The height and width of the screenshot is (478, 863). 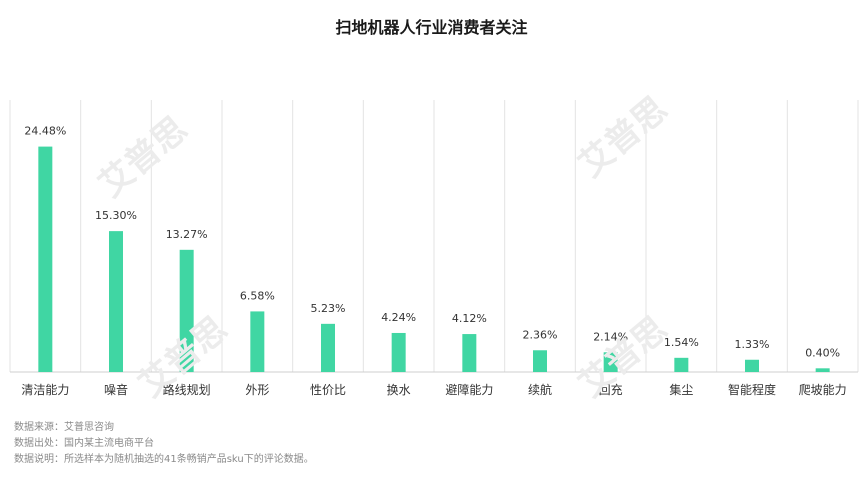 I want to click on chart-title: 扫地机器人行业消费者关注, so click(x=431, y=27).